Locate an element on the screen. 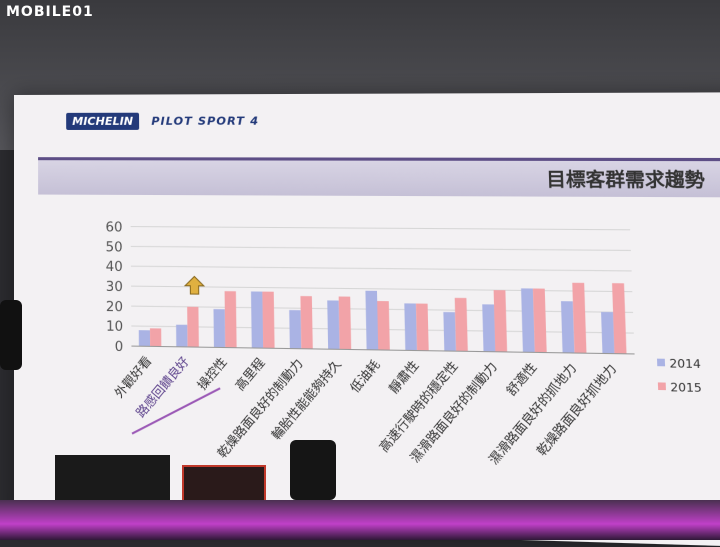 This screenshot has height=547, width=720. y-tick-label: 10 is located at coordinates (114, 327).